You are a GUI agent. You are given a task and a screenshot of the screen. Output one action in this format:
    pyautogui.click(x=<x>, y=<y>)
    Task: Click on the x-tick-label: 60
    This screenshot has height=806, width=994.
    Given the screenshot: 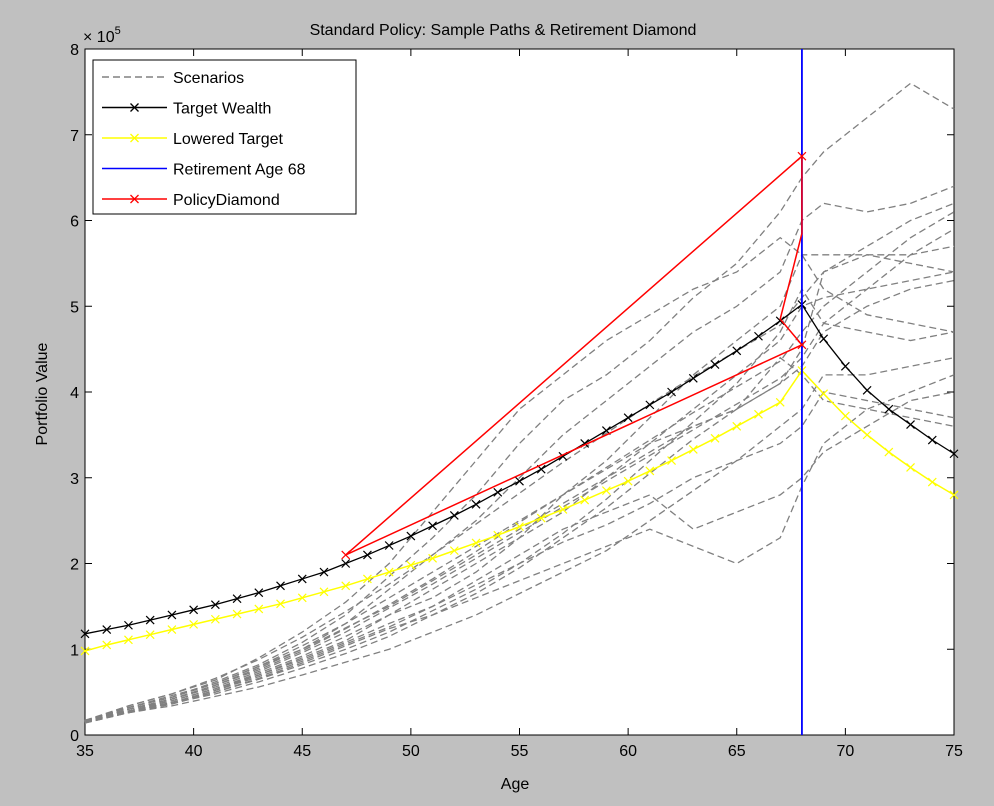 What is the action you would take?
    pyautogui.click(x=628, y=751)
    